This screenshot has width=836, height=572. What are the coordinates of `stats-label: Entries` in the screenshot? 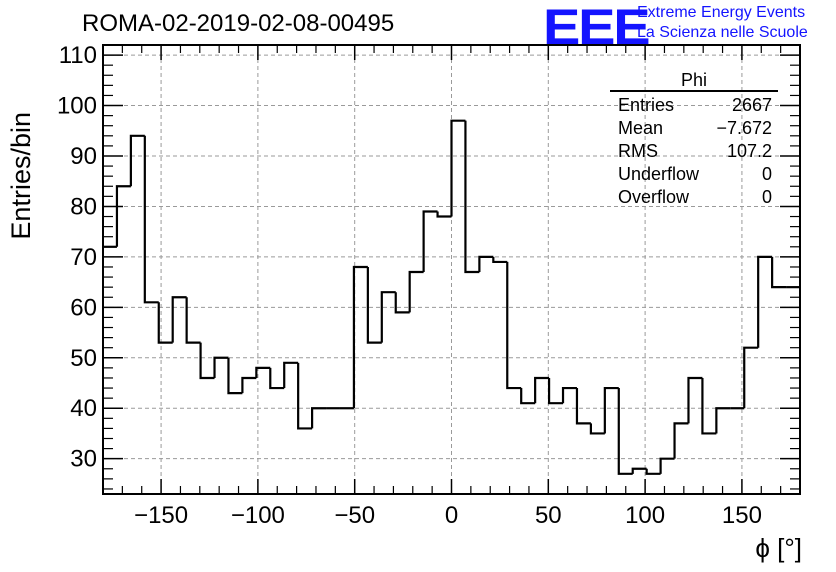 It's located at (646, 105).